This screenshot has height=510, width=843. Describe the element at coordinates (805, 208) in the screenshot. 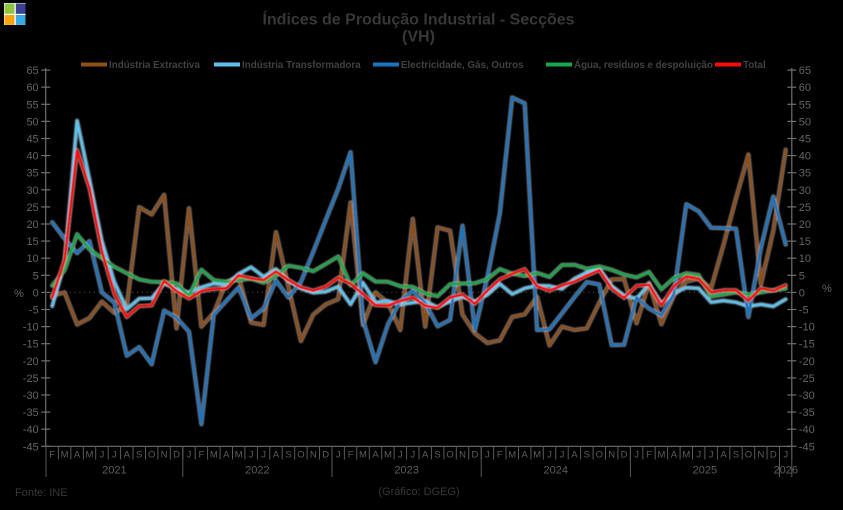

I see `svg-text: 25` at that location.